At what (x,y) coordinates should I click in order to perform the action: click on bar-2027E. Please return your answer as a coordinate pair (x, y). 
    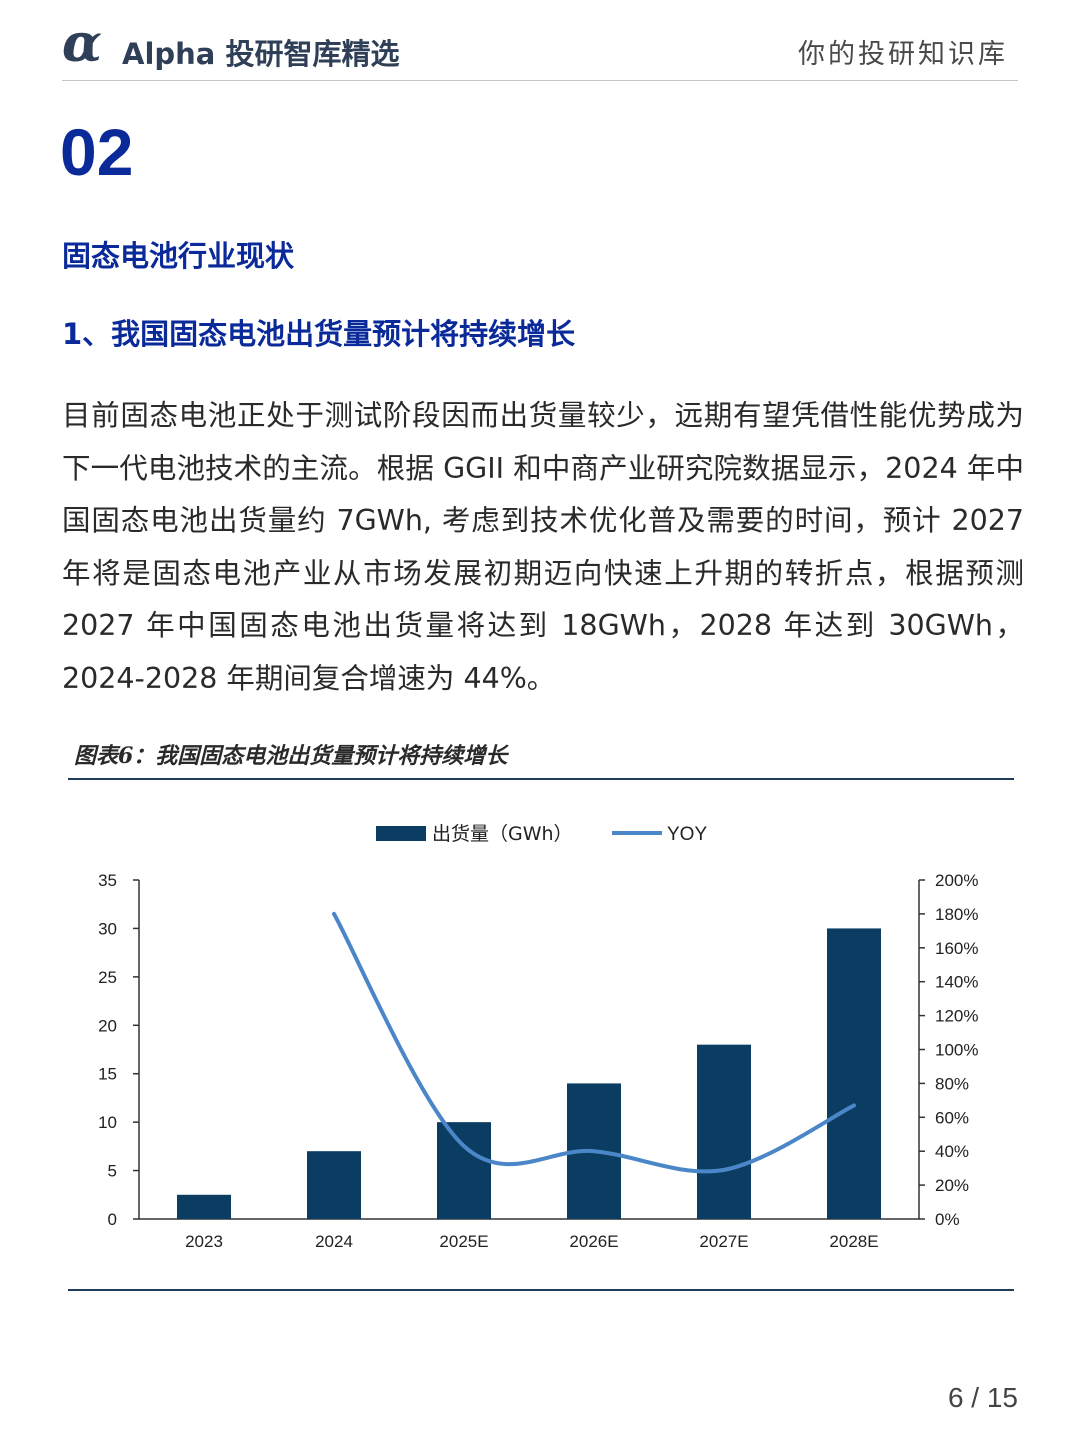
    Looking at the image, I should click on (724, 1131).